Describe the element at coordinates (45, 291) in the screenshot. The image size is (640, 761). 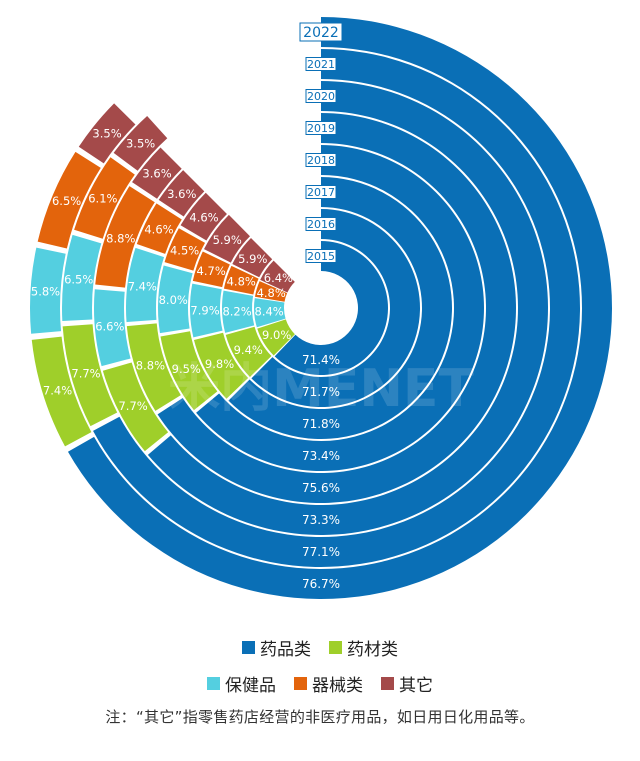
I see `value-label-health-2022: 5.8%` at that location.